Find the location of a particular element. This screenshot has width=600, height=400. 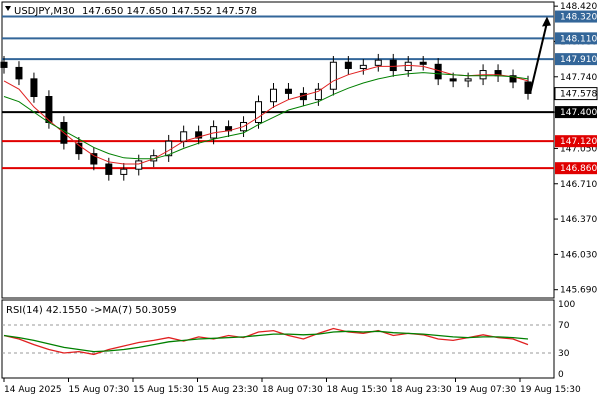

level-label: 148.320 is located at coordinates (578, 18).